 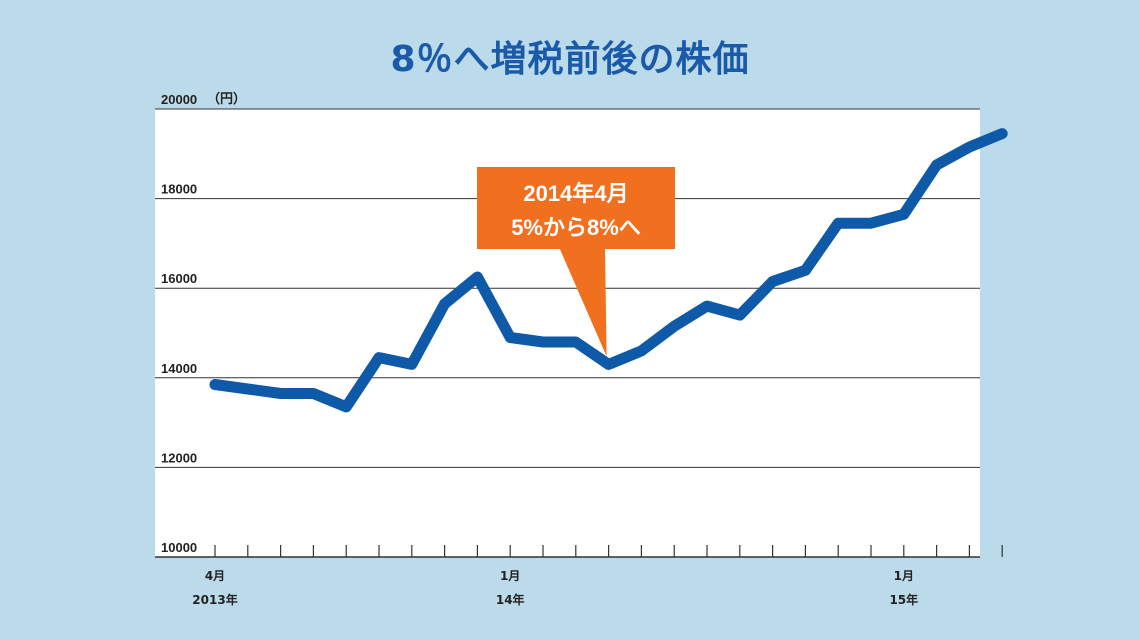 I want to click on y-tick-label: 14000, so click(x=179, y=368).